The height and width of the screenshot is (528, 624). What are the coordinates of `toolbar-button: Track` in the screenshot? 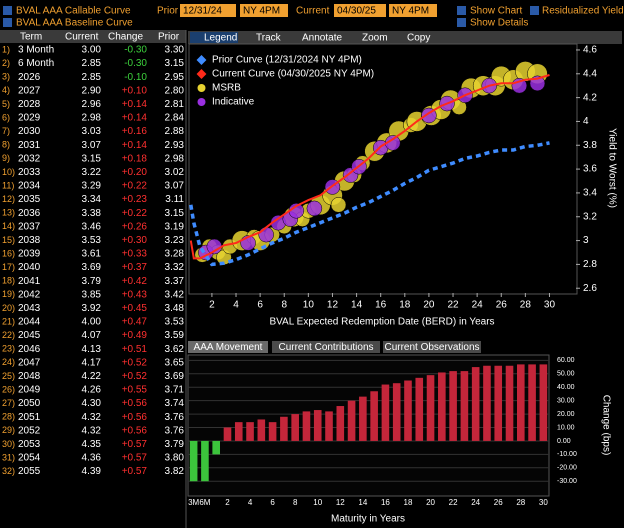 It's located at (269, 38).